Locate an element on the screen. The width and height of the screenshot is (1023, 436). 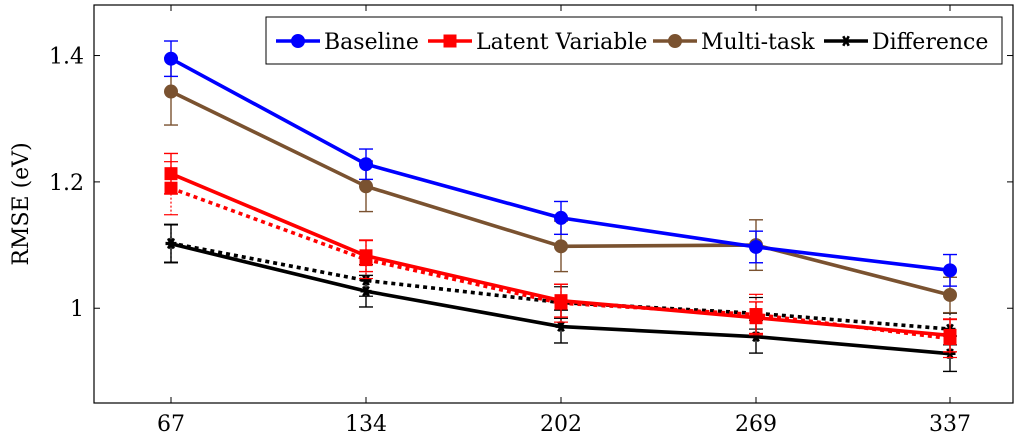
legend-label: Baseline is located at coordinates (371, 42).